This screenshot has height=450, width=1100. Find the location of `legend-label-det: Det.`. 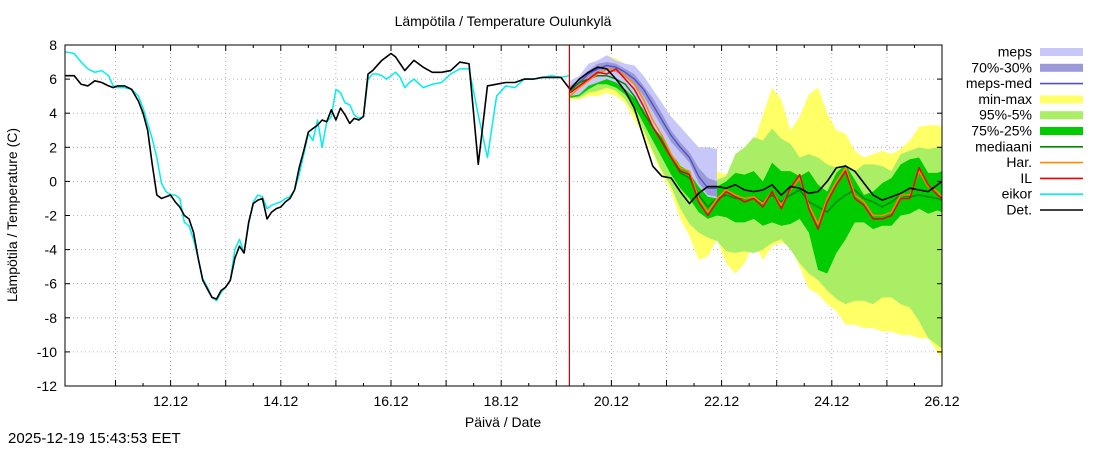

legend-label-det: Det. is located at coordinates (1019, 210).